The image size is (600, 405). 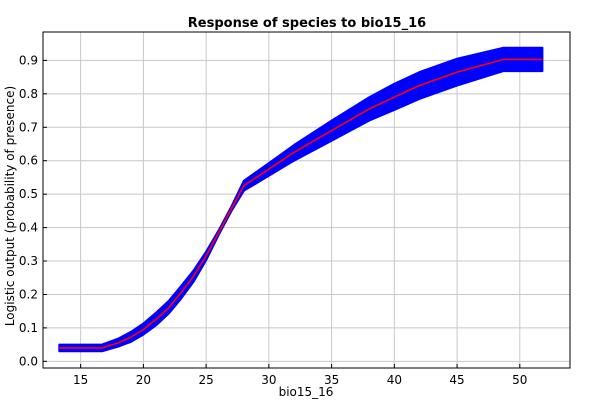 I want to click on x-tick-label-4: 35, so click(x=331, y=380).